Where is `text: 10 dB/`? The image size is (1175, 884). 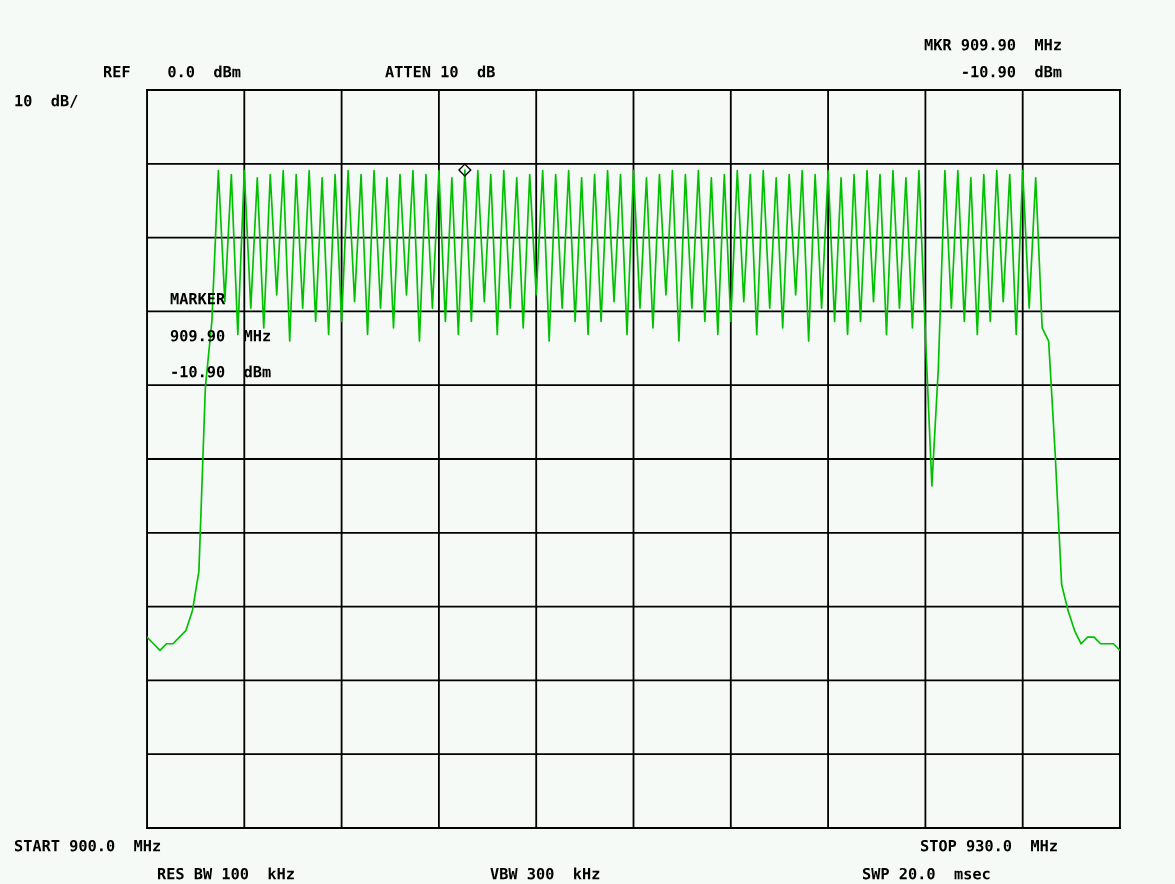 text: 10 dB/ is located at coordinates (46, 101).